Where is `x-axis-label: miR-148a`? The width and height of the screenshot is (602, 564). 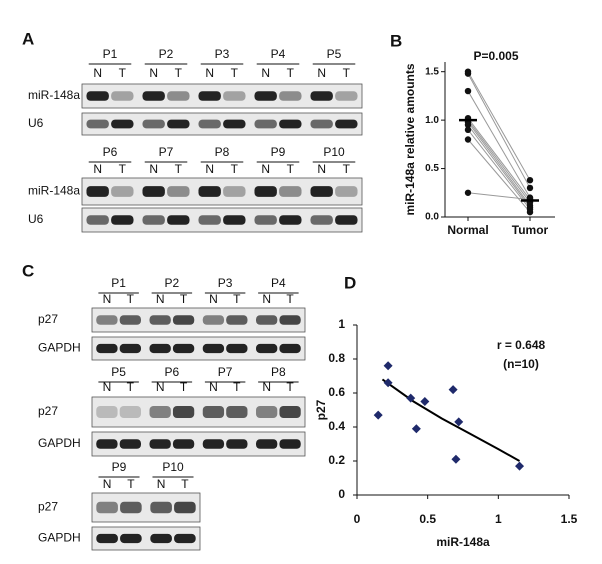 x-axis-label: miR-148a is located at coordinates (463, 542).